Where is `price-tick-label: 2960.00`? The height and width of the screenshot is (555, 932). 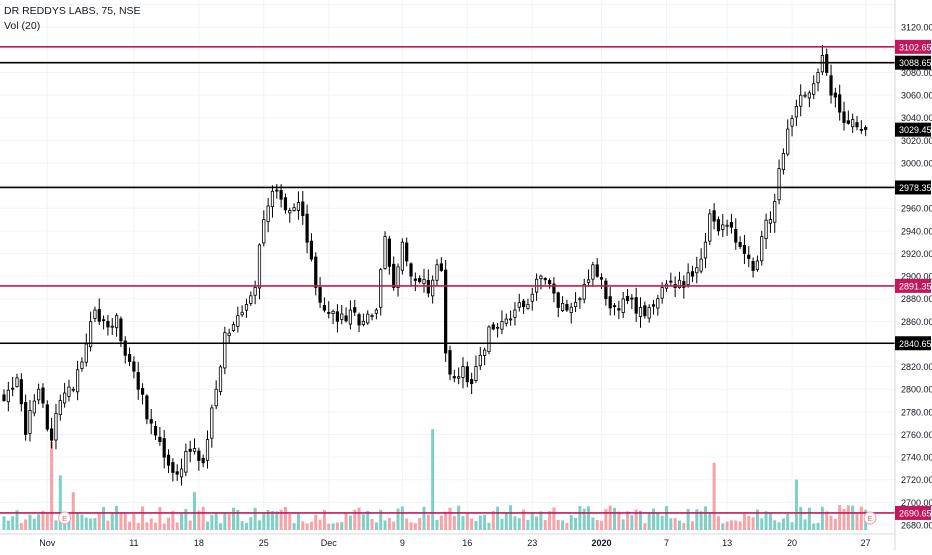 price-tick-label: 2960.00 is located at coordinates (916, 209).